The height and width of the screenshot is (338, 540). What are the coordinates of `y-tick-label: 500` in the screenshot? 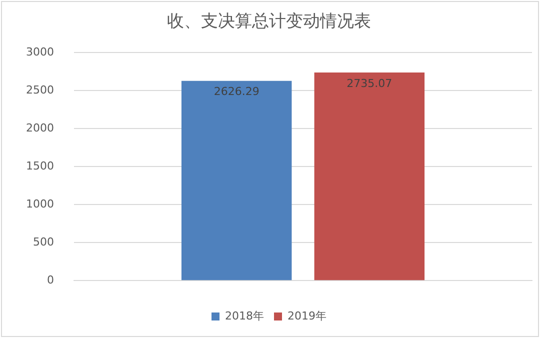 It's located at (43, 241).